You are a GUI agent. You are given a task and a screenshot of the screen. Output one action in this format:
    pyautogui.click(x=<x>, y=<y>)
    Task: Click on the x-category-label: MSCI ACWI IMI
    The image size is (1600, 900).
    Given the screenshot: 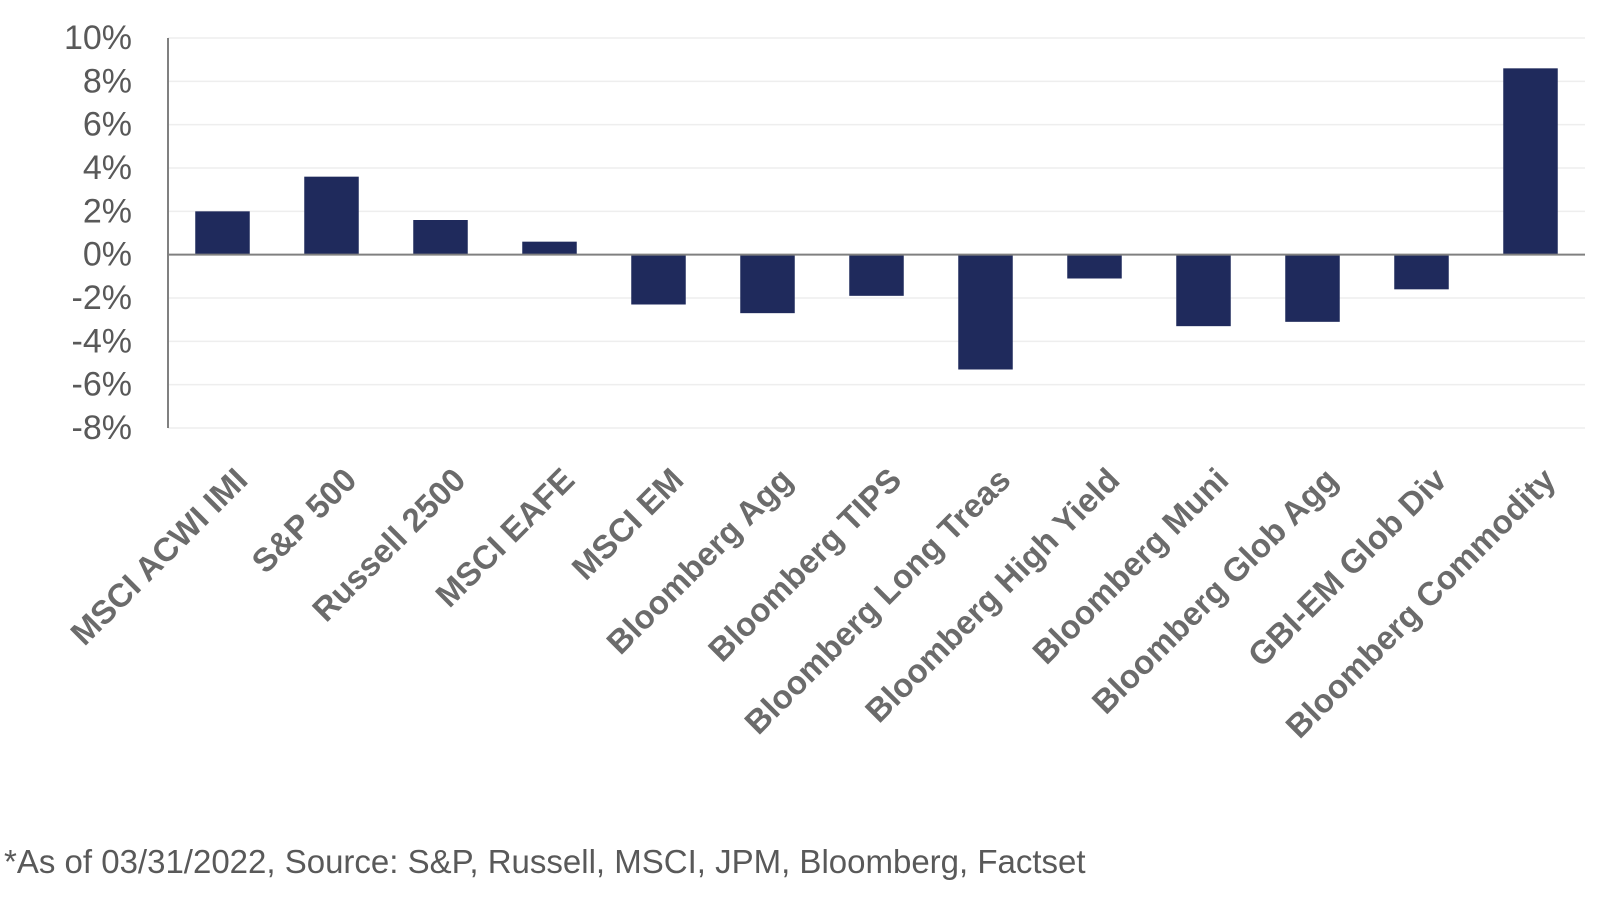 What is the action you would take?
    pyautogui.click(x=158, y=556)
    